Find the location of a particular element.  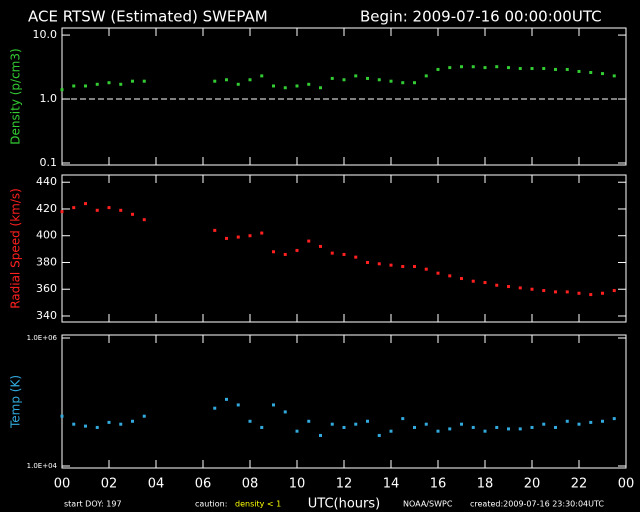

y-tick-label: 0.1 is located at coordinates (49, 162).